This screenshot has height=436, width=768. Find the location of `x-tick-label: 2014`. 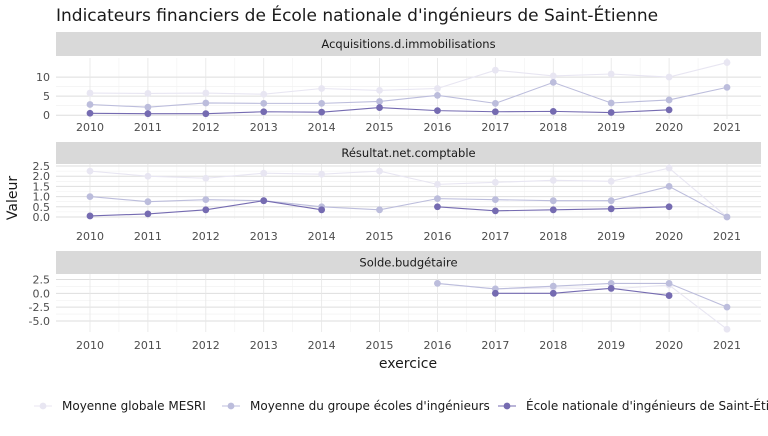

x-tick-label: 2014 is located at coordinates (322, 345).